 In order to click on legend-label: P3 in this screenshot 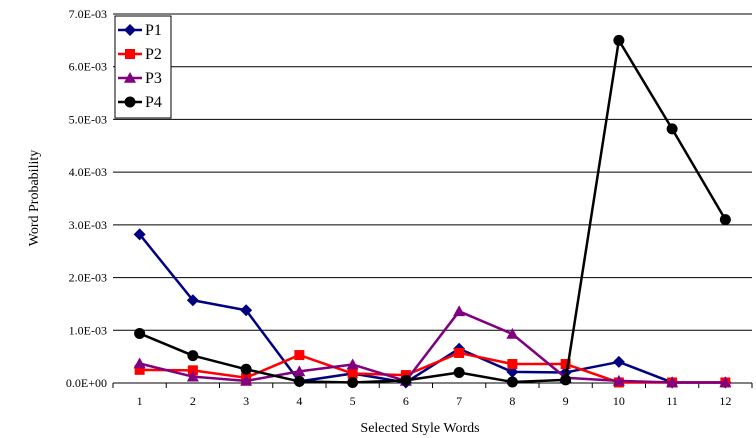, I will do `click(153, 78)`.